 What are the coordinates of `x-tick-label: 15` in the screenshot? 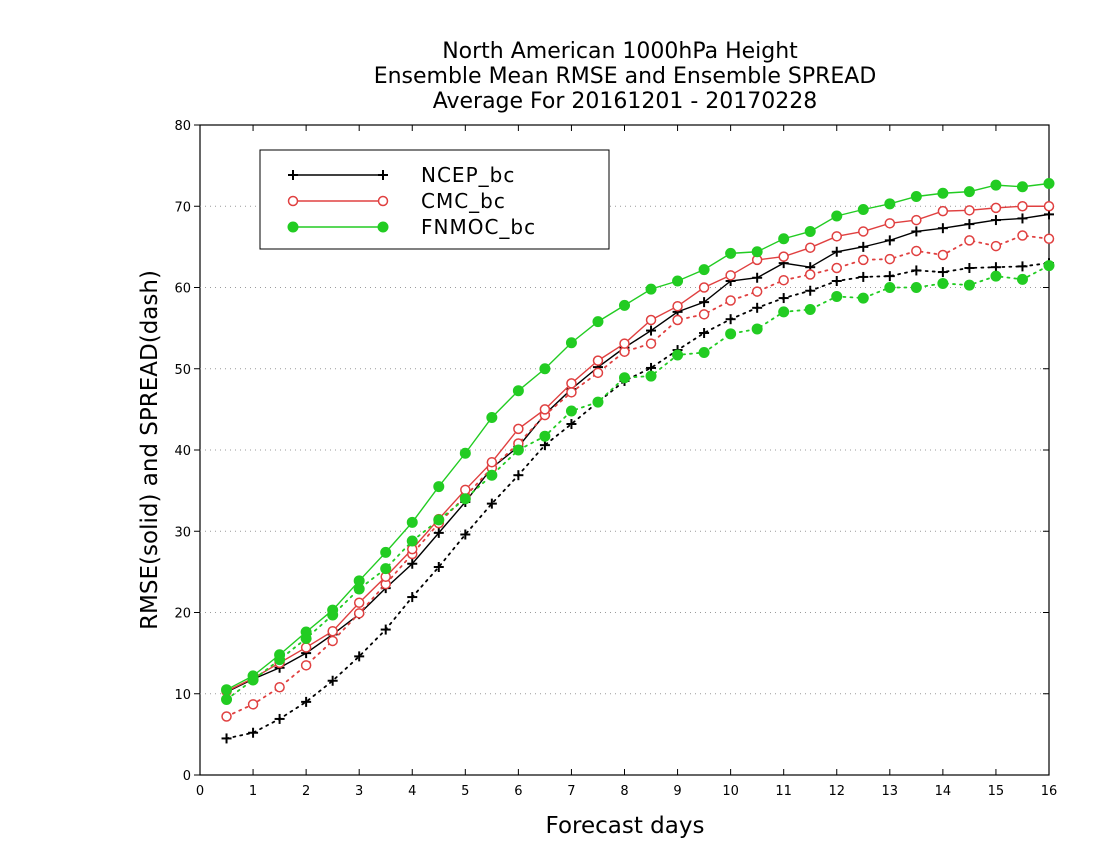 It's located at (996, 791).